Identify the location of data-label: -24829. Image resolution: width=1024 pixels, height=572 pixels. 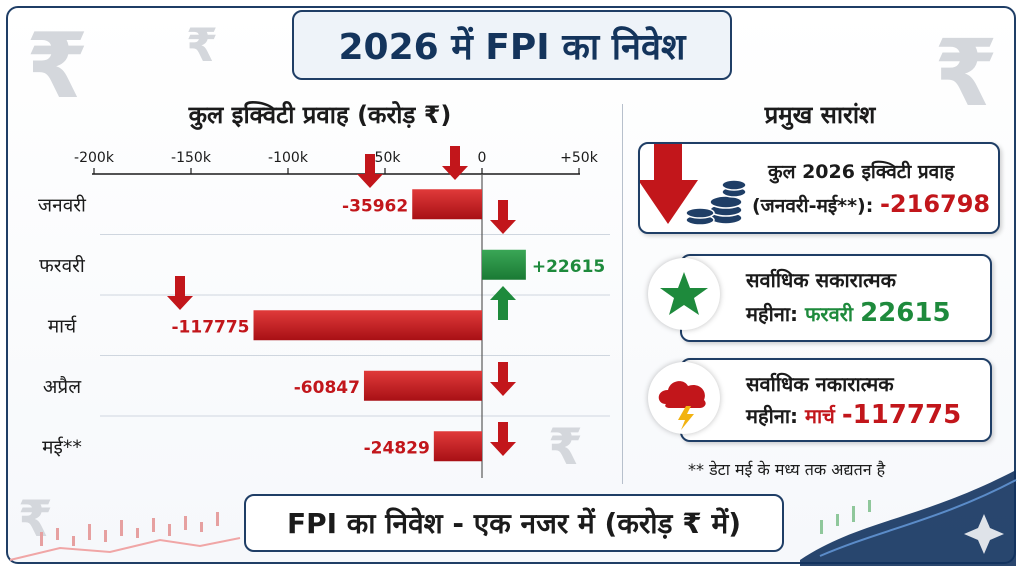
(397, 448).